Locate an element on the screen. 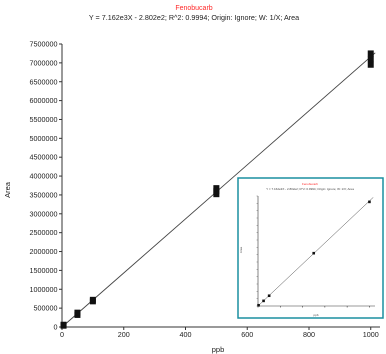 Image resolution: width=386 pixels, height=354 pixels. inset-x-axis-label: ppb is located at coordinates (315, 315).